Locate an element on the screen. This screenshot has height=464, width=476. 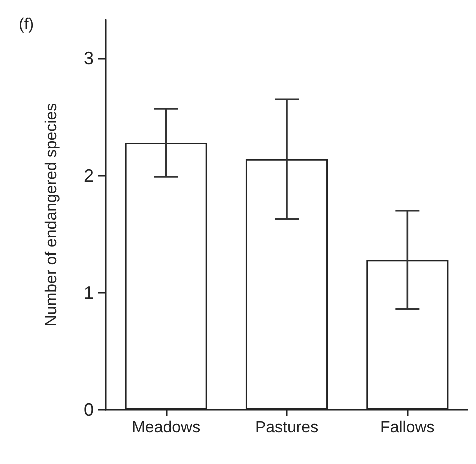
chart-title: (f) is located at coordinates (26, 25).